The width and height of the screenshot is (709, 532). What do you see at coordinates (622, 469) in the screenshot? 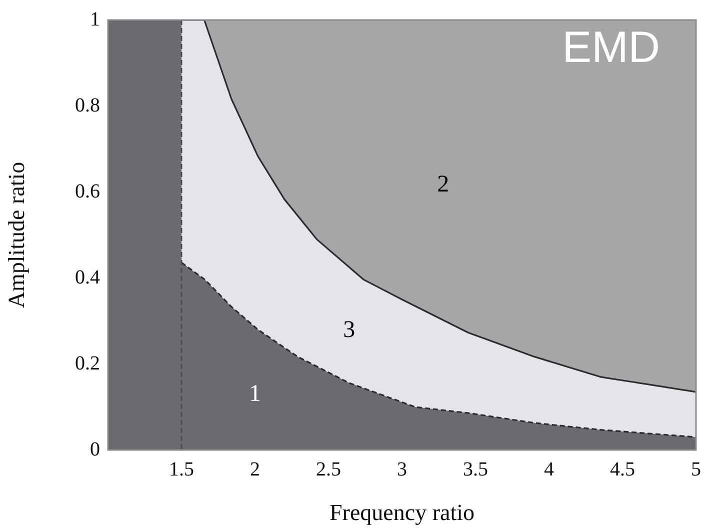
I see `x-tick-label: 4.5` at bounding box center [622, 469].